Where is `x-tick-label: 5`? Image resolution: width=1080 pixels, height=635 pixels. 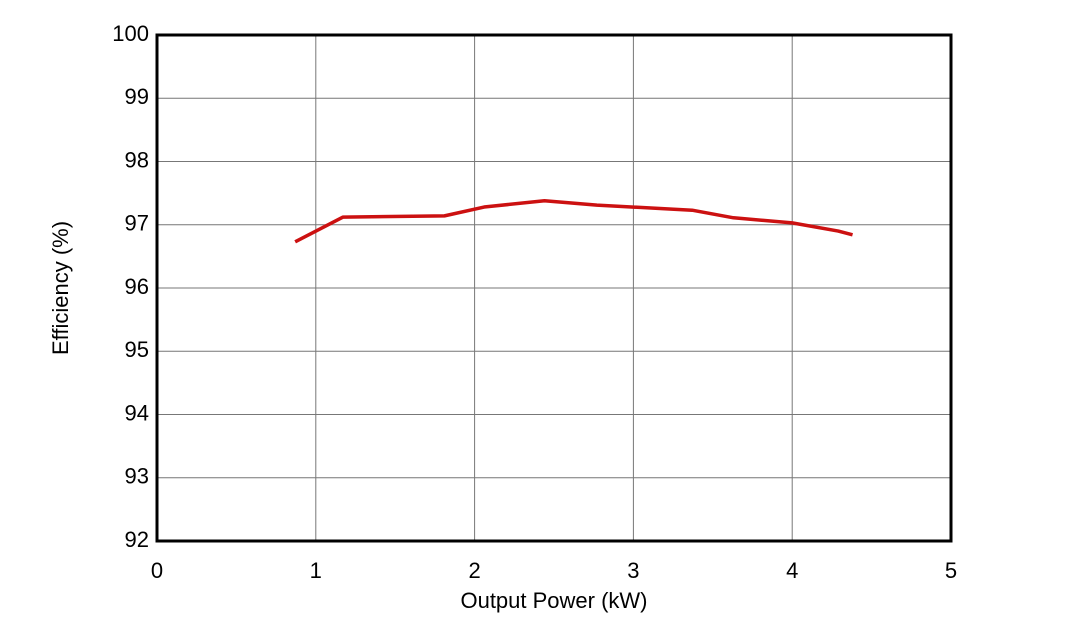
x-tick-label: 5 is located at coordinates (951, 570).